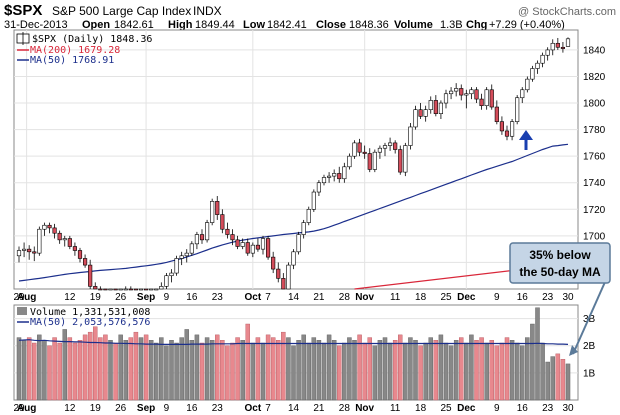 This screenshot has height=415, width=620. What do you see at coordinates (589, 318) in the screenshot?
I see `callout-pointer` at bounding box center [589, 318].